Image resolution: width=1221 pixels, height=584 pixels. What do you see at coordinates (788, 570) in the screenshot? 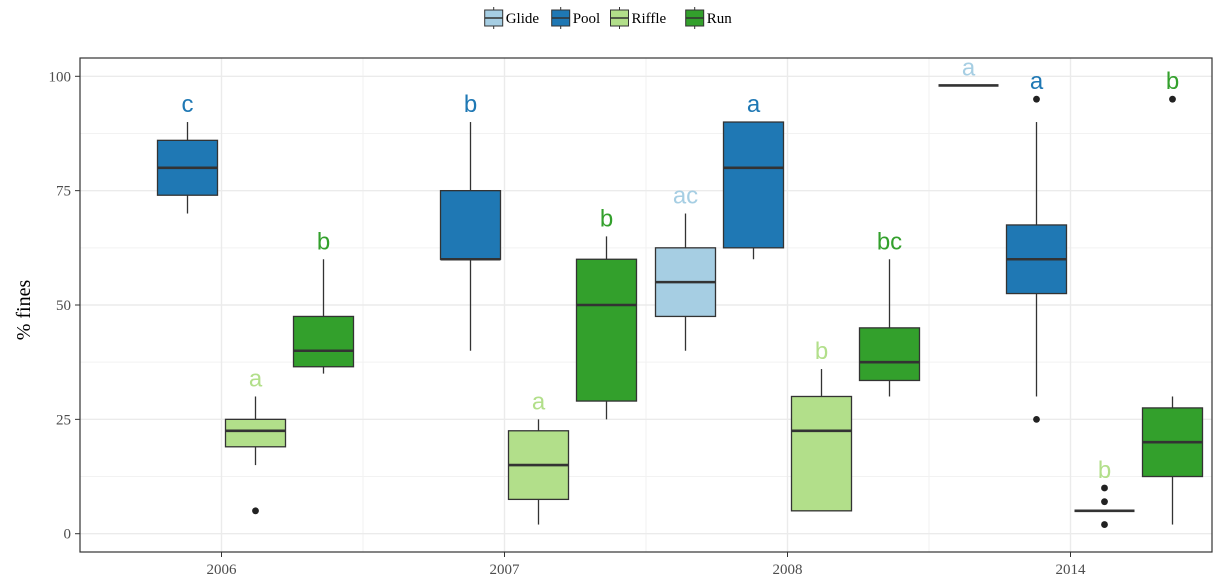
I see `x-tick-label: 2008` at bounding box center [788, 570].